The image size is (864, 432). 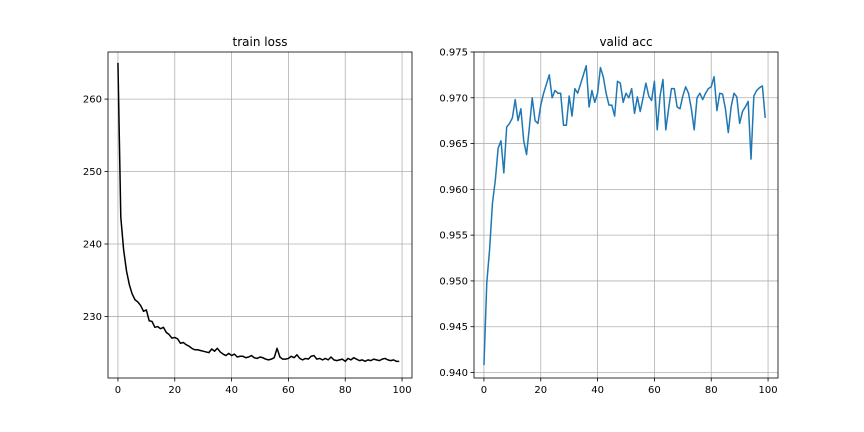 What do you see at coordinates (453, 327) in the screenshot?
I see `y-tick-label: 0.945` at bounding box center [453, 327].